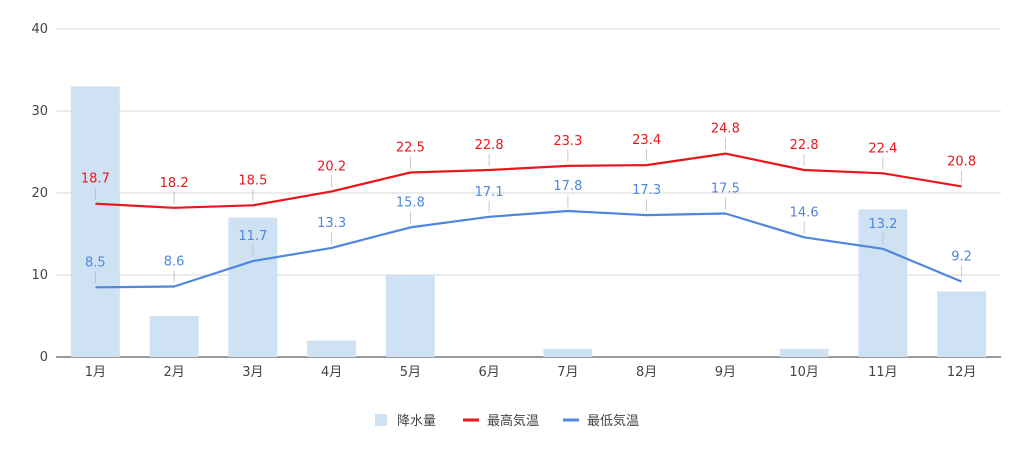  I want to click on data-label: 22.5, so click(410, 148).